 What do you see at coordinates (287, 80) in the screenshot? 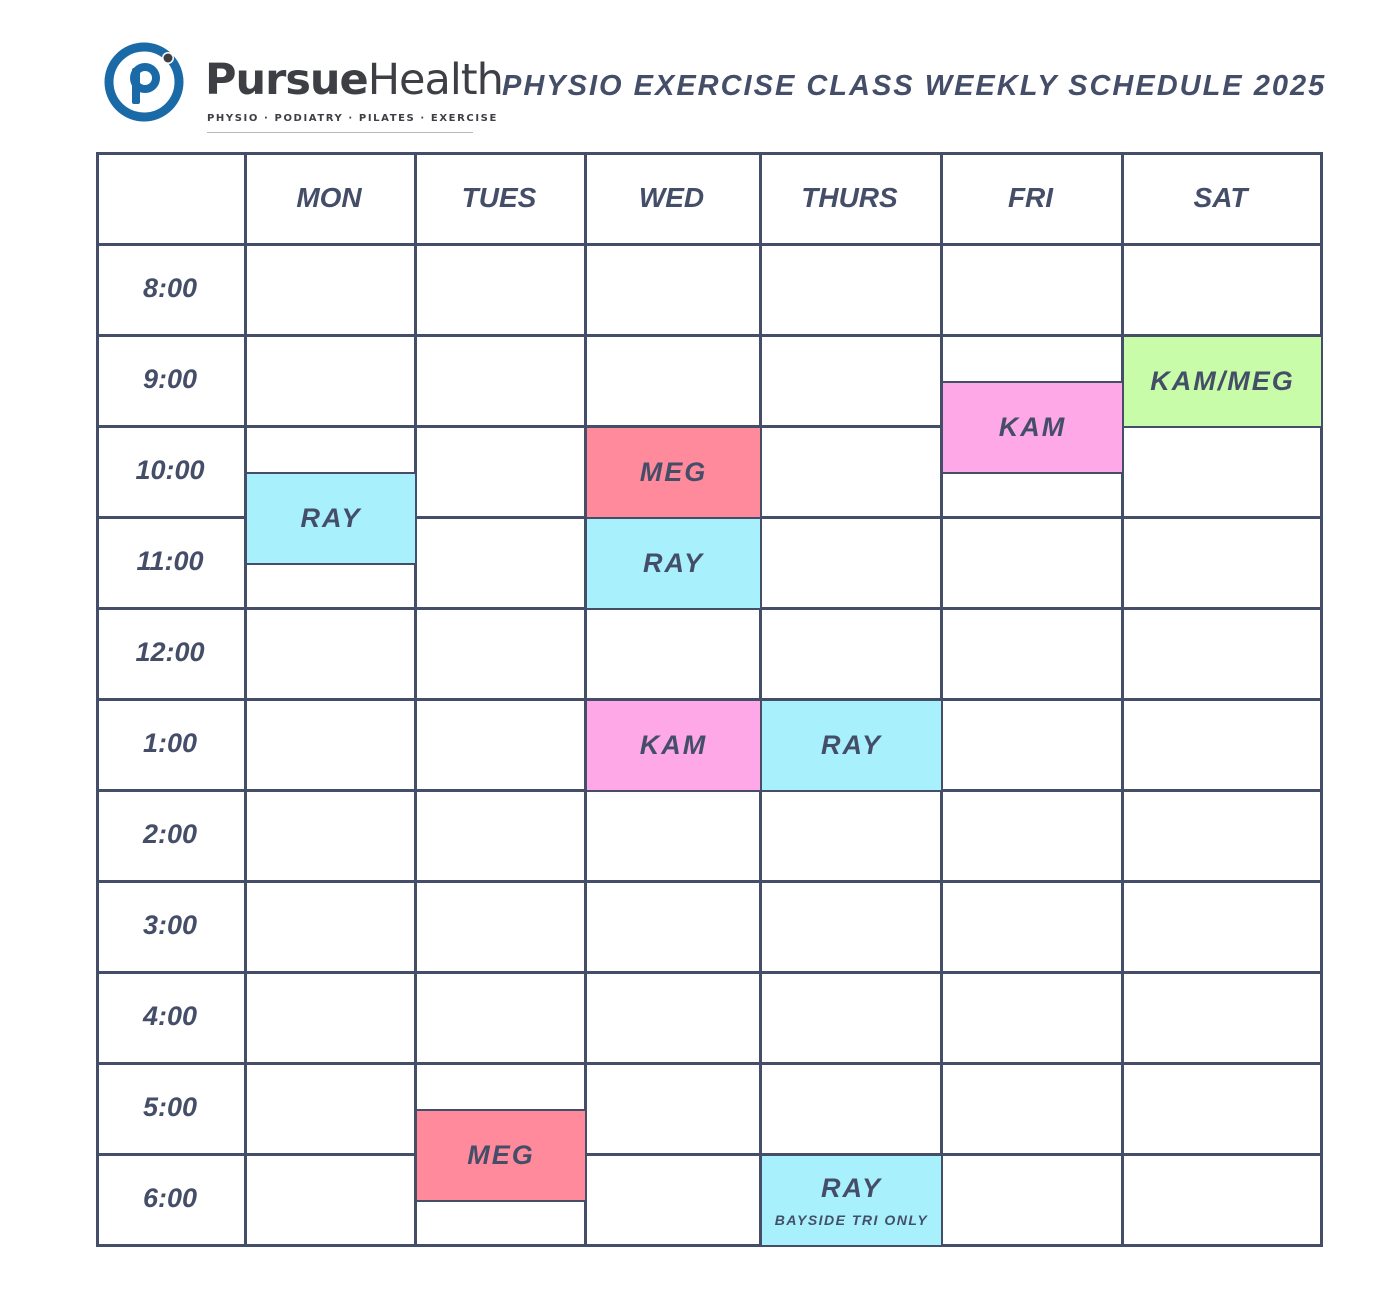
I see `brand-name-bold: Pursue` at bounding box center [287, 80].